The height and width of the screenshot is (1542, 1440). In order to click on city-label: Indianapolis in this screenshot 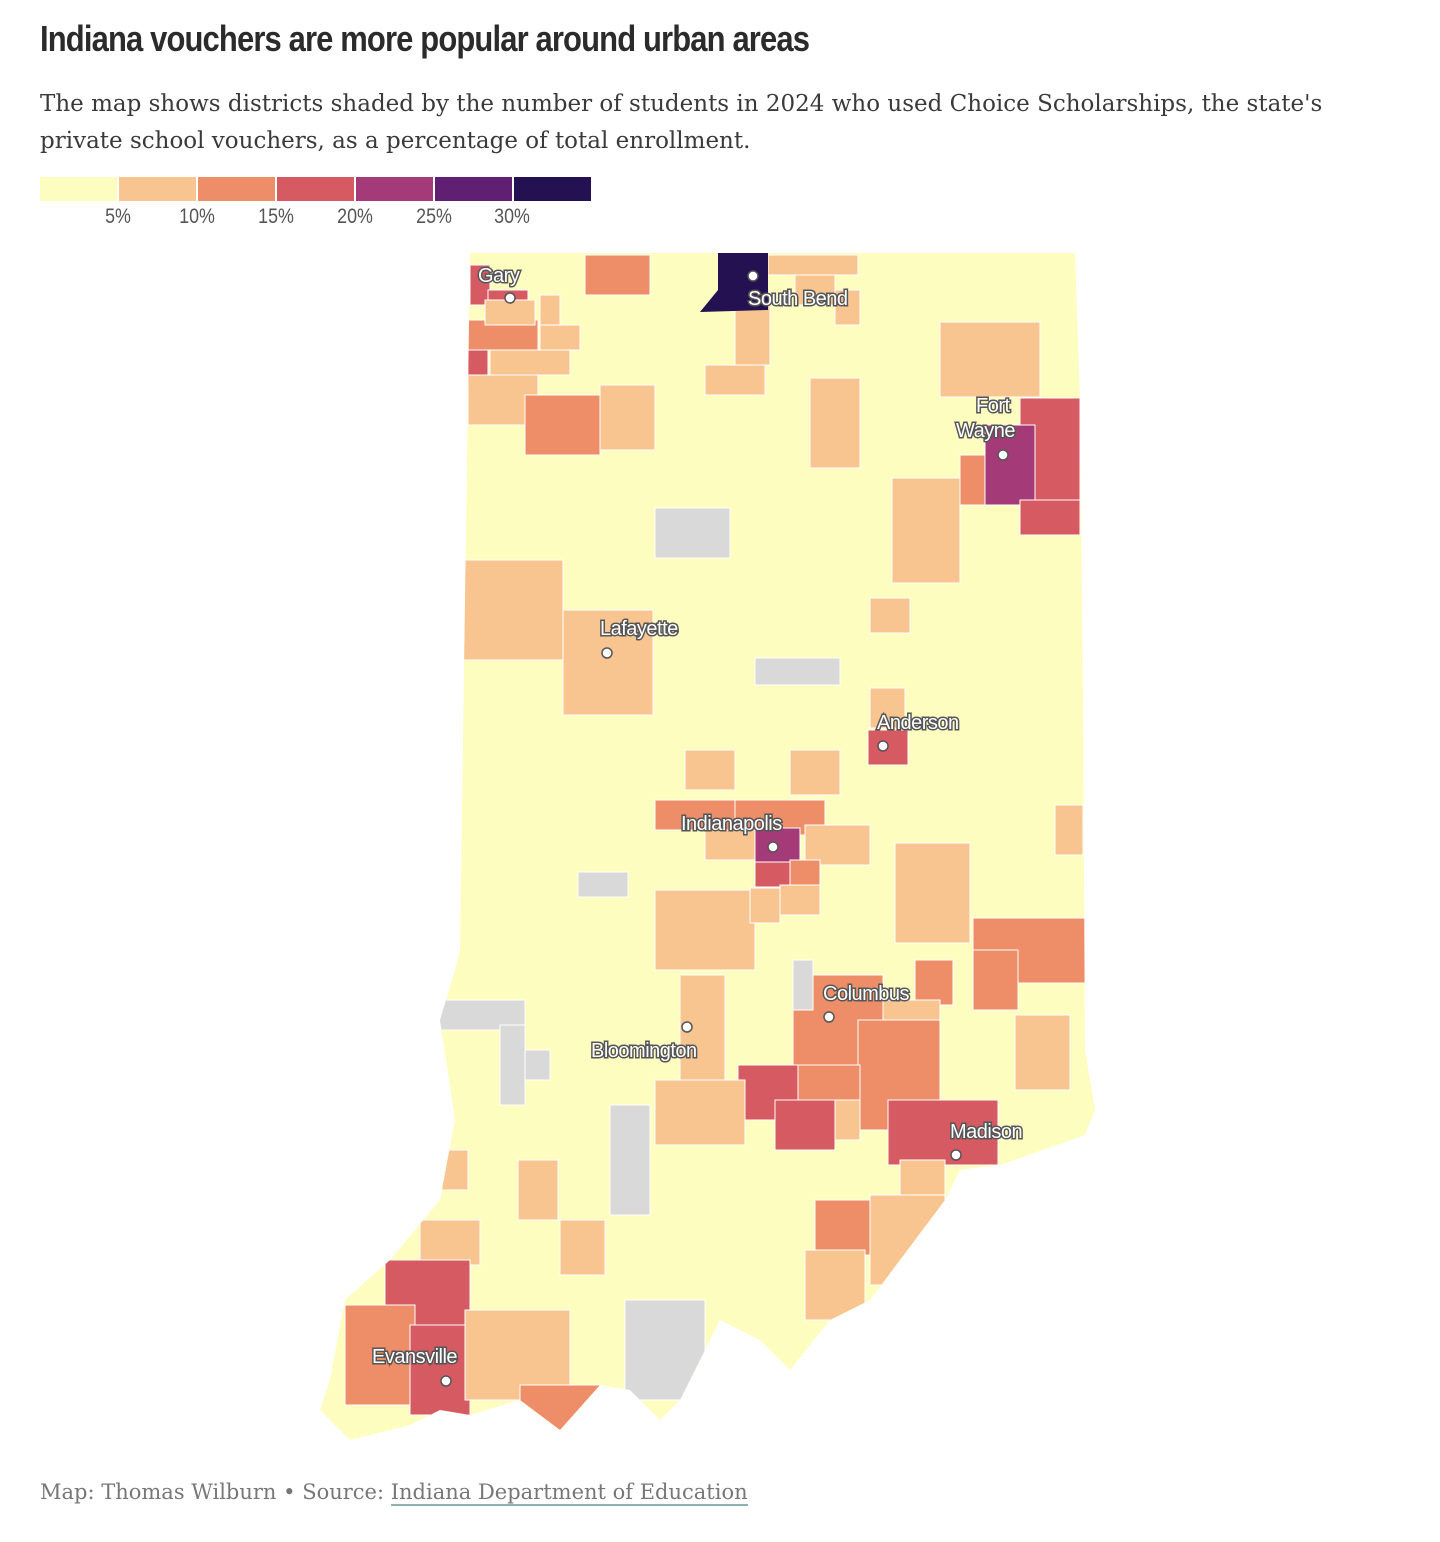, I will do `click(731, 824)`.